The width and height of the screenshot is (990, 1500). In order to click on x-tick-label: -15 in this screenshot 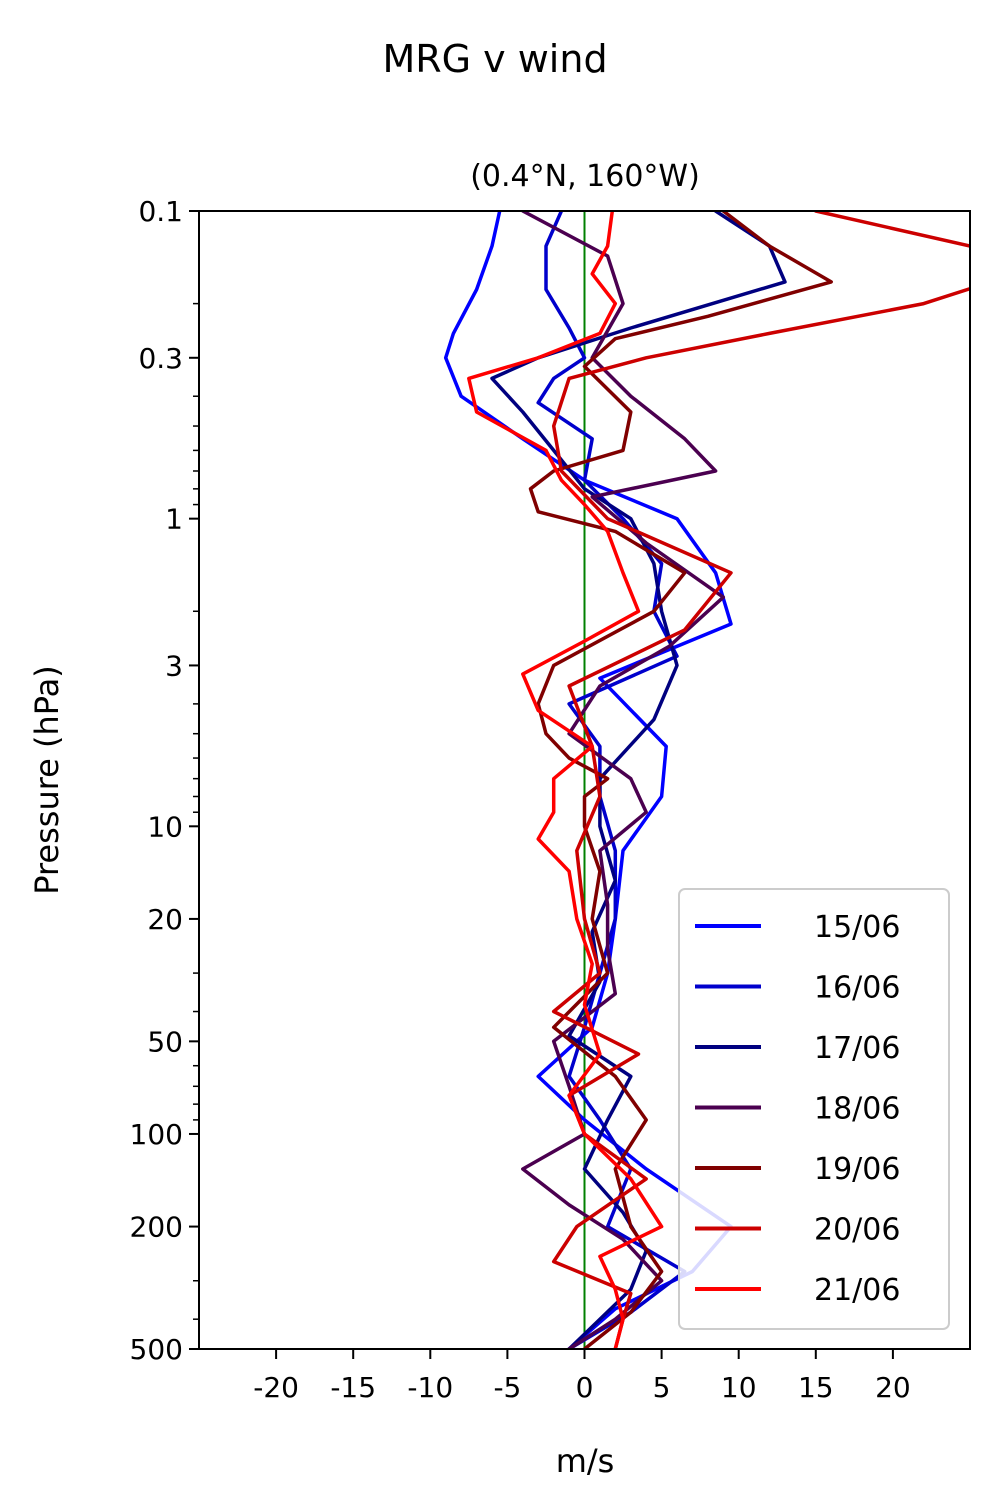, I will do `click(353, 1387)`.